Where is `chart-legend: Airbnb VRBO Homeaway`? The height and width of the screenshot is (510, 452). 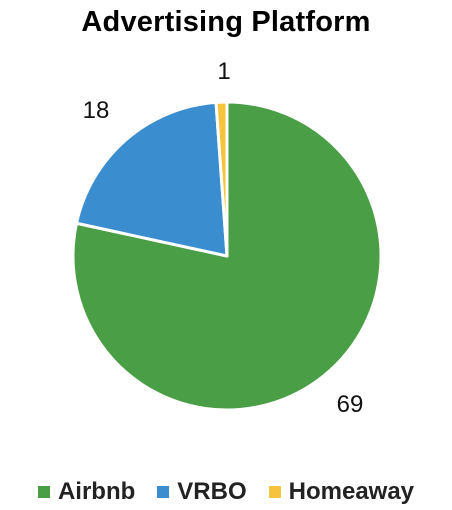
chart-legend: Airbnb VRBO Homeaway is located at coordinates (226, 492).